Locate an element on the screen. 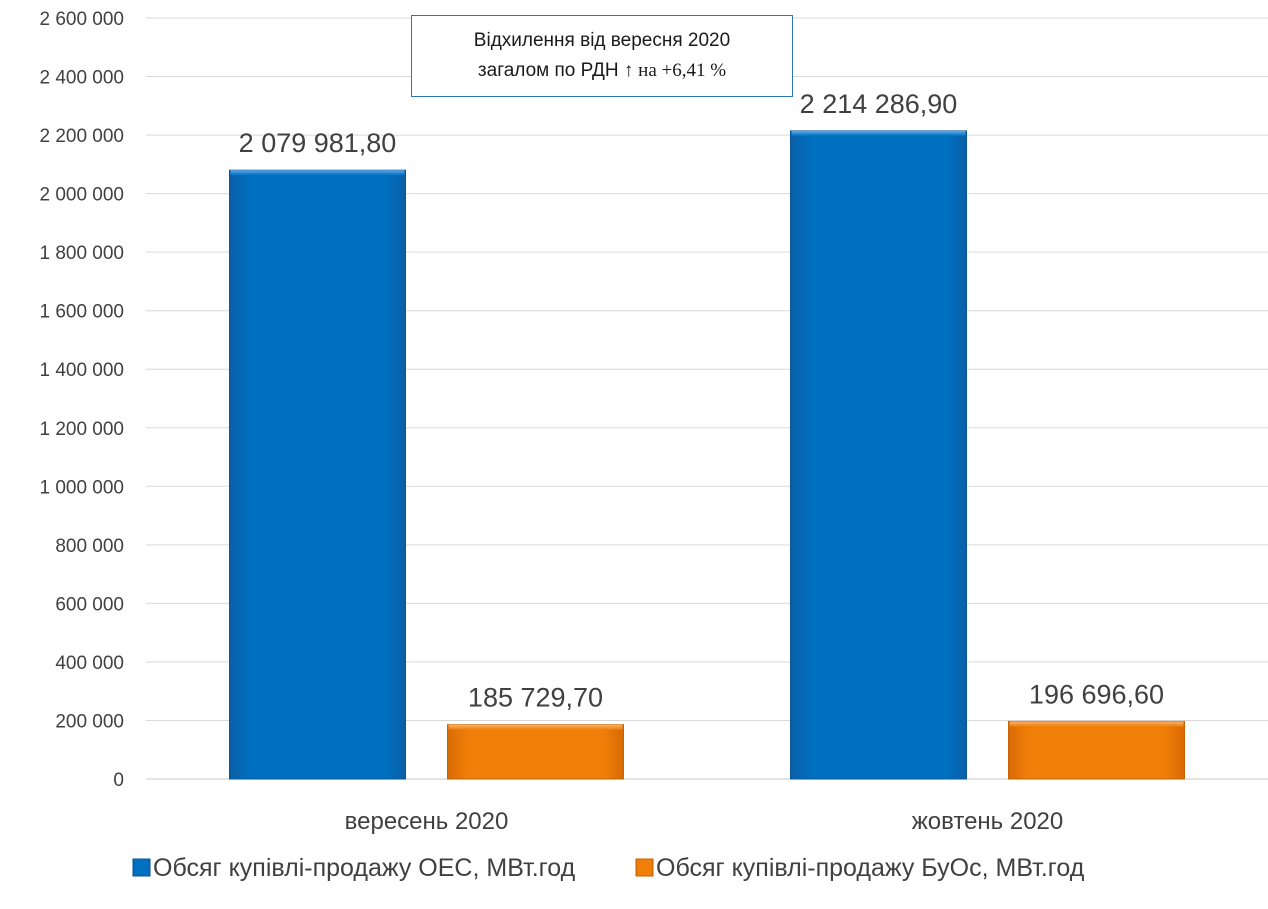 This screenshot has height=909, width=1268. data-label: 185 729,70 is located at coordinates (535, 698).